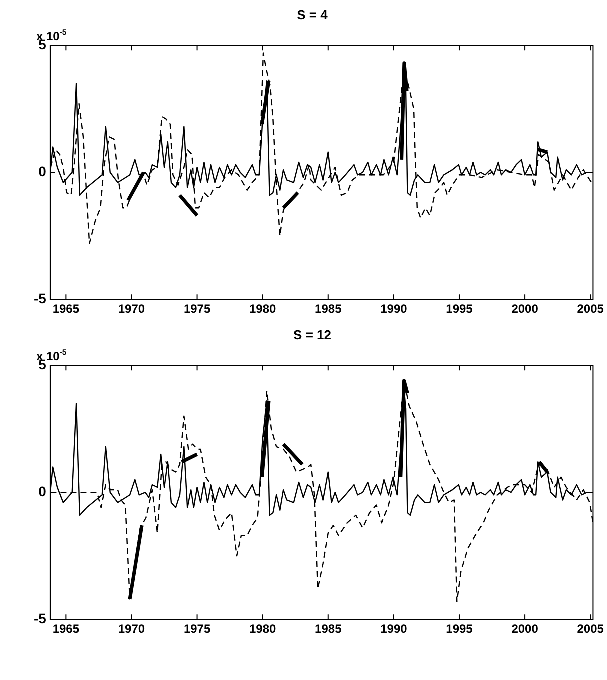 The height and width of the screenshot is (680, 607). I want to click on chart-title: S = 4, so click(313, 14).